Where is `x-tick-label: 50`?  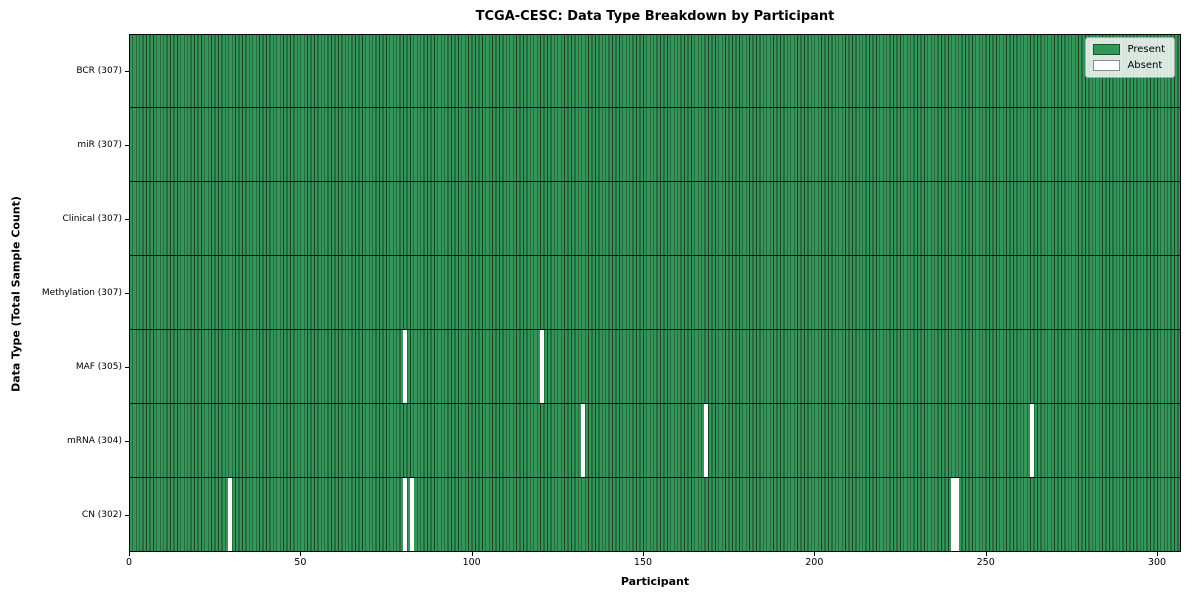
x-tick-label: 50 is located at coordinates (300, 562).